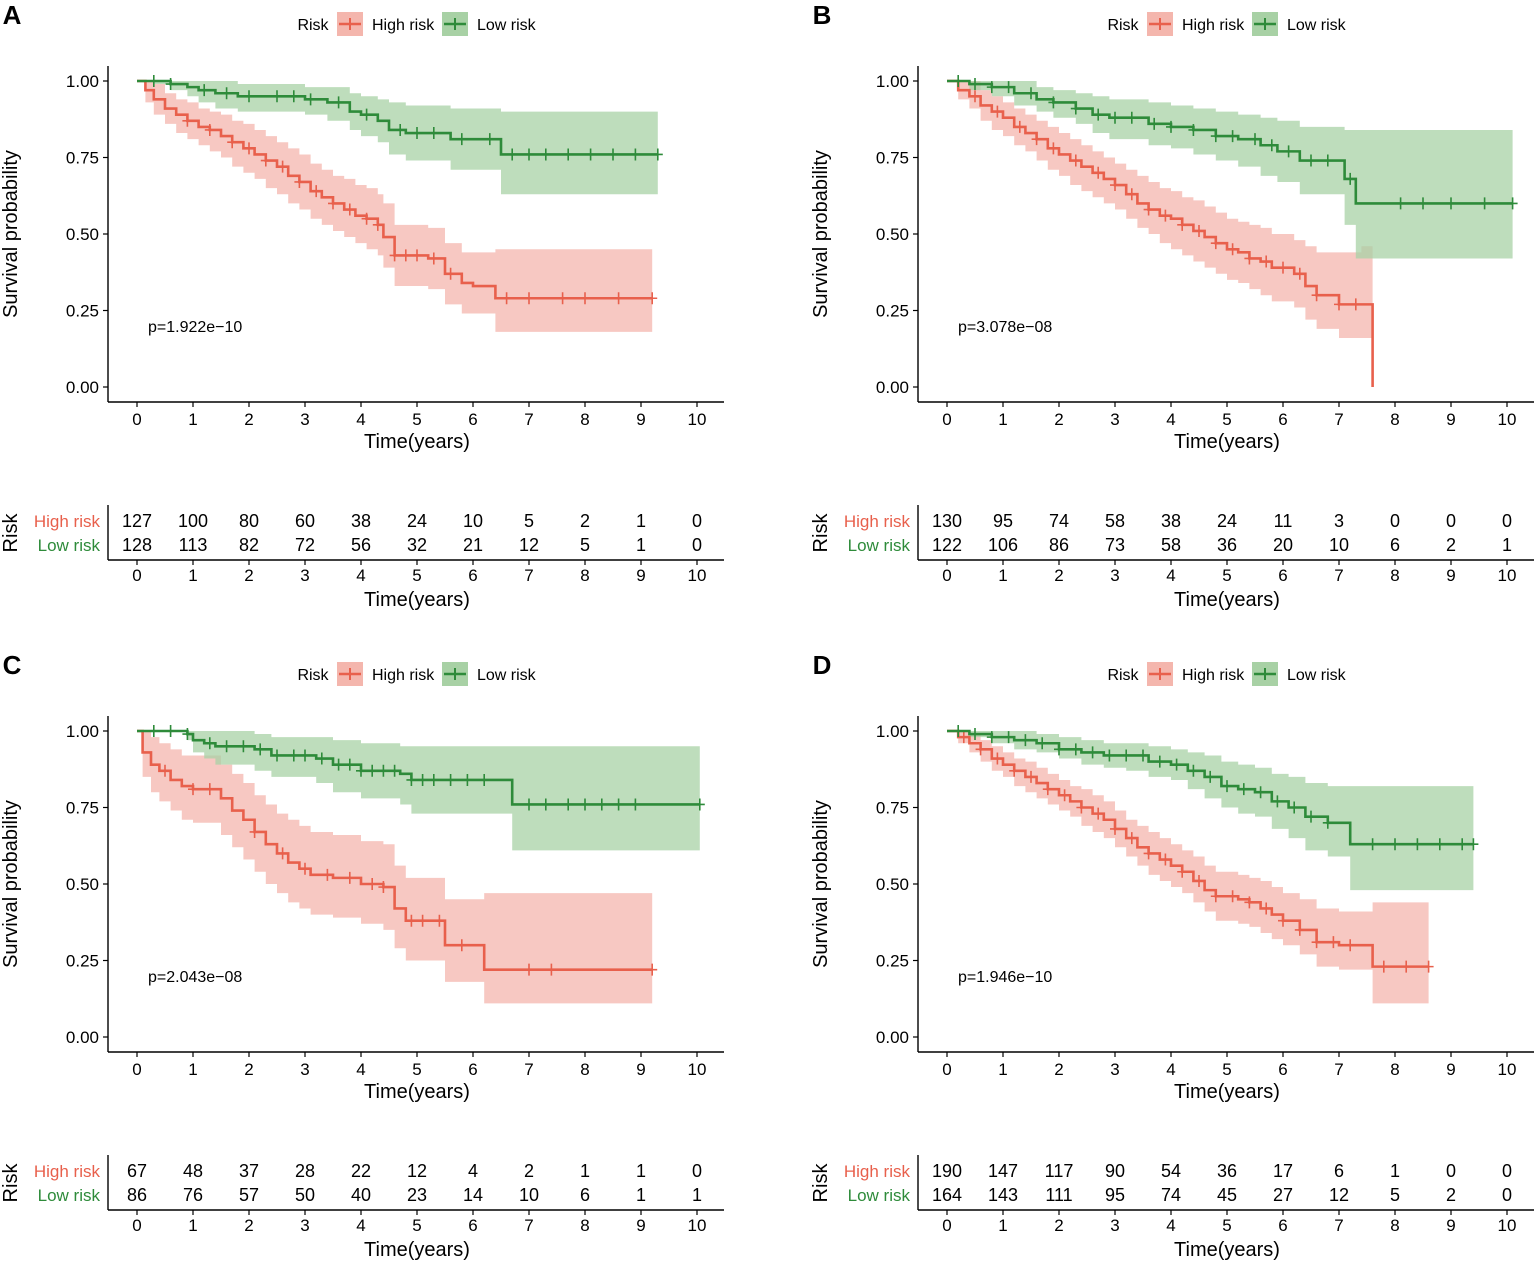 This screenshot has width=1536, height=1262. I want to click on risk-x-tick-label: 8, so click(584, 575).